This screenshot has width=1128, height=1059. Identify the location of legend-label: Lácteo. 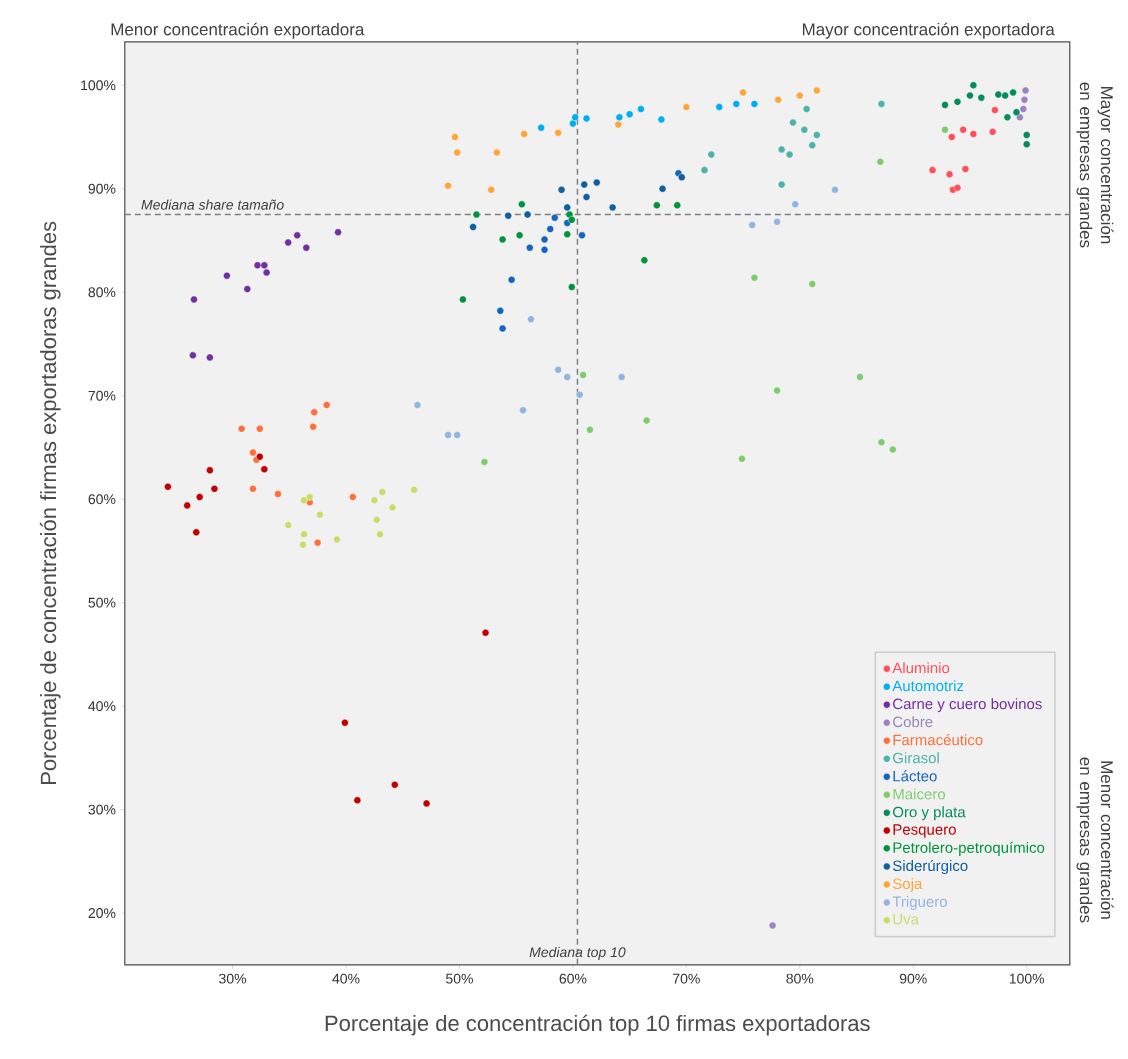
(915, 776).